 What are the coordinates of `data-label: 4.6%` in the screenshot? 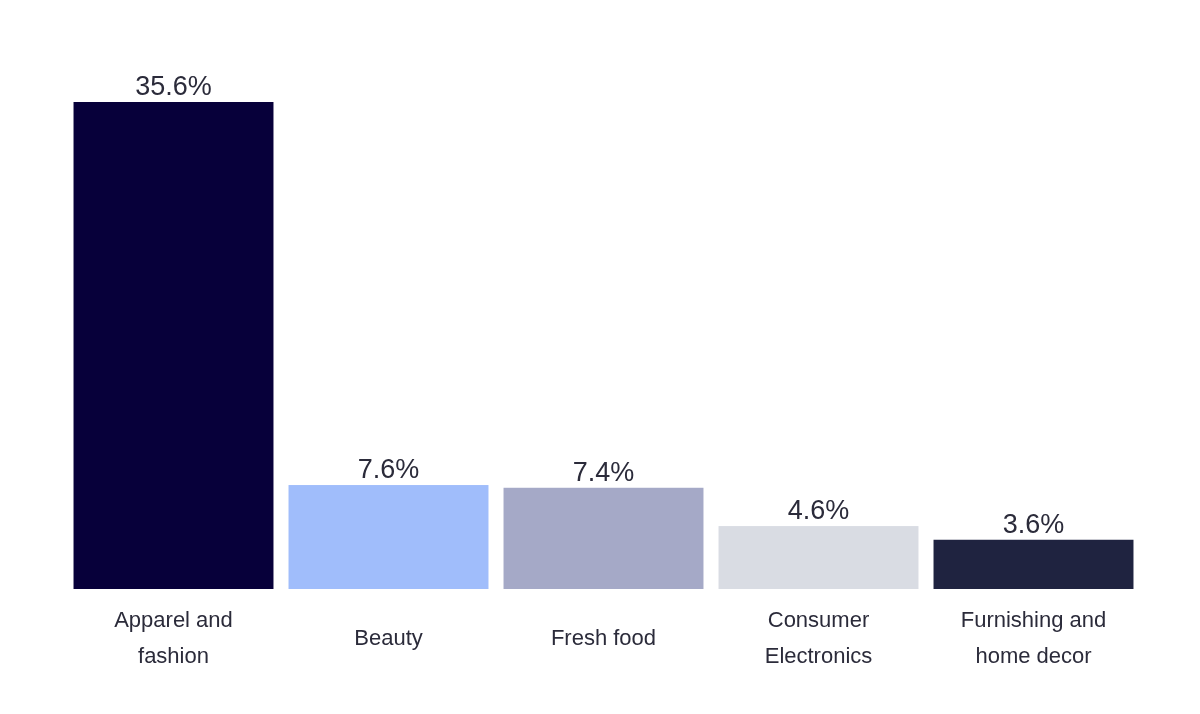 It's located at (818, 510).